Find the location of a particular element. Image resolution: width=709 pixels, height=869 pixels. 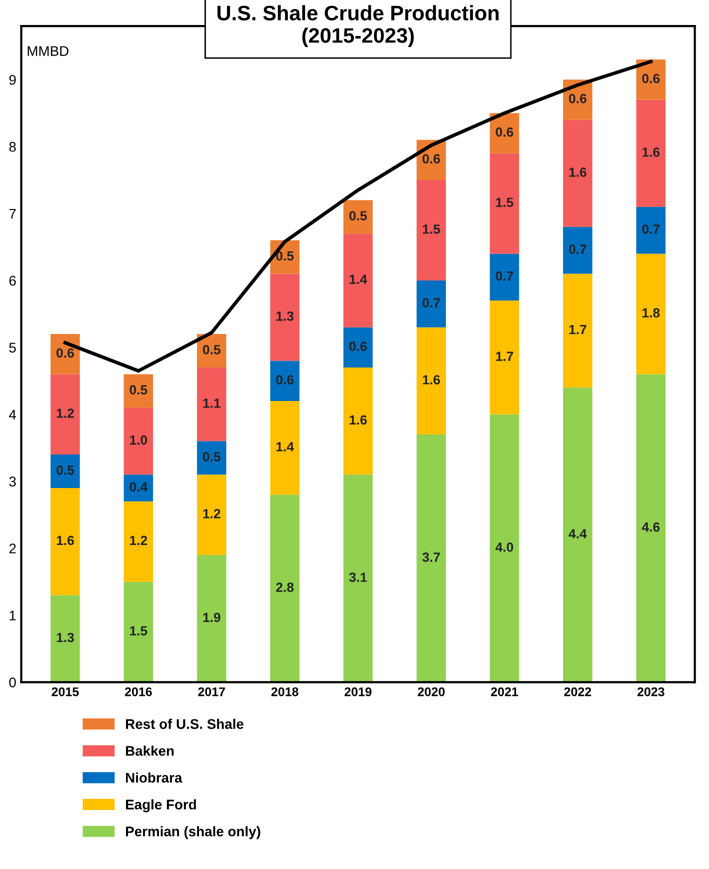

y-axis-title: MMBD is located at coordinates (48, 51).